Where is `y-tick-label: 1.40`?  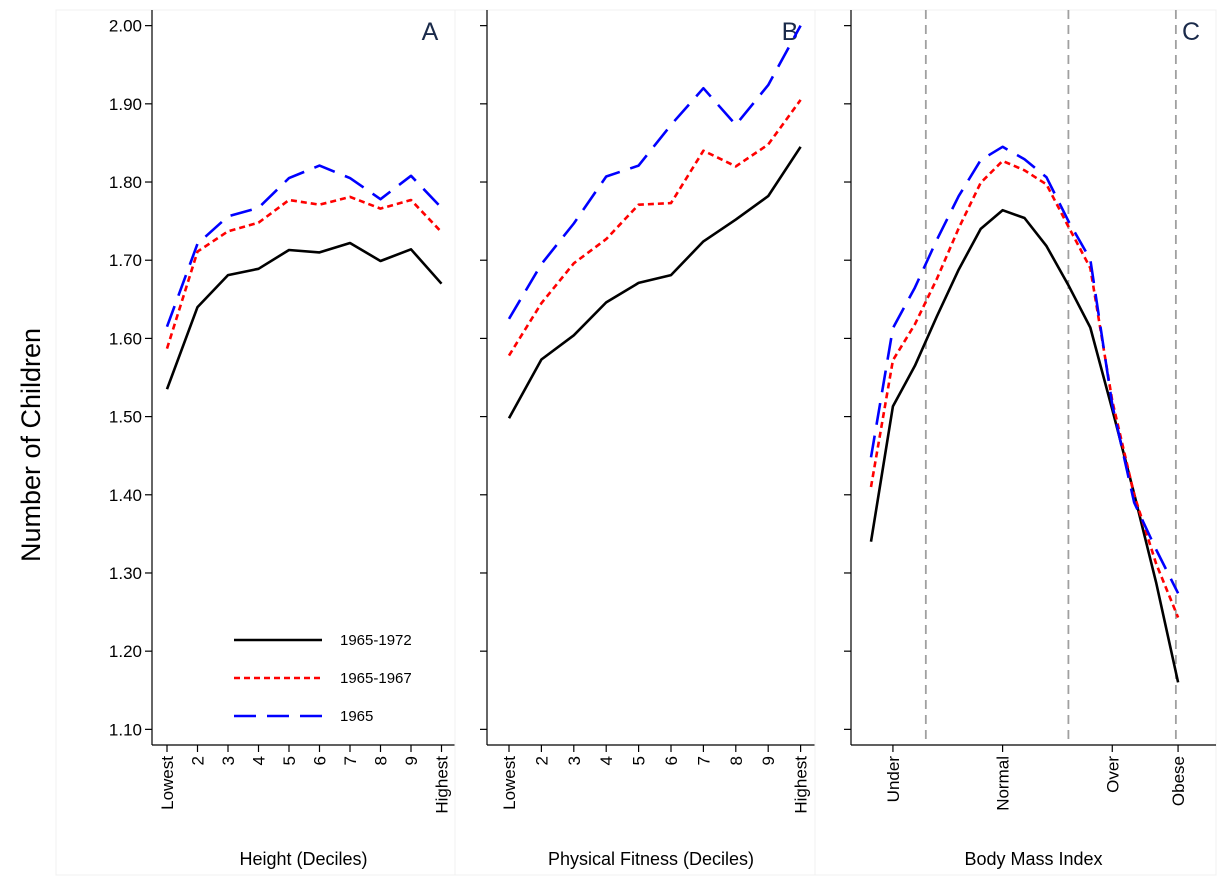 y-tick-label: 1.40 is located at coordinates (125, 495).